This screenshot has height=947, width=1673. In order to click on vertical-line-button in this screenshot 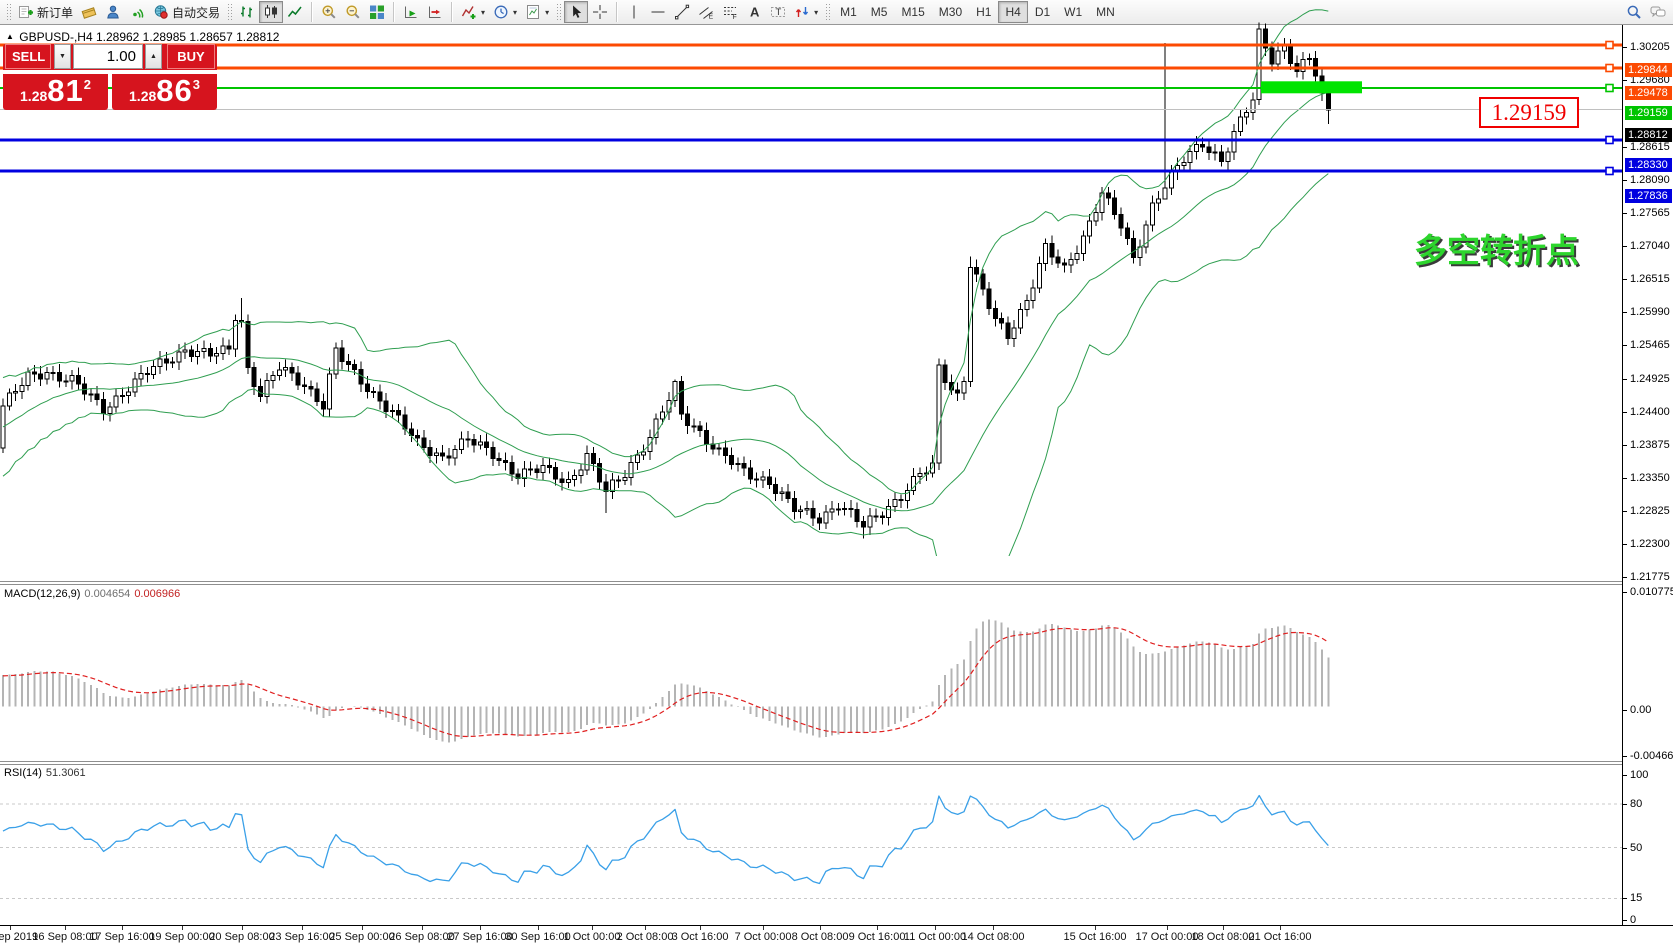, I will do `click(634, 12)`.